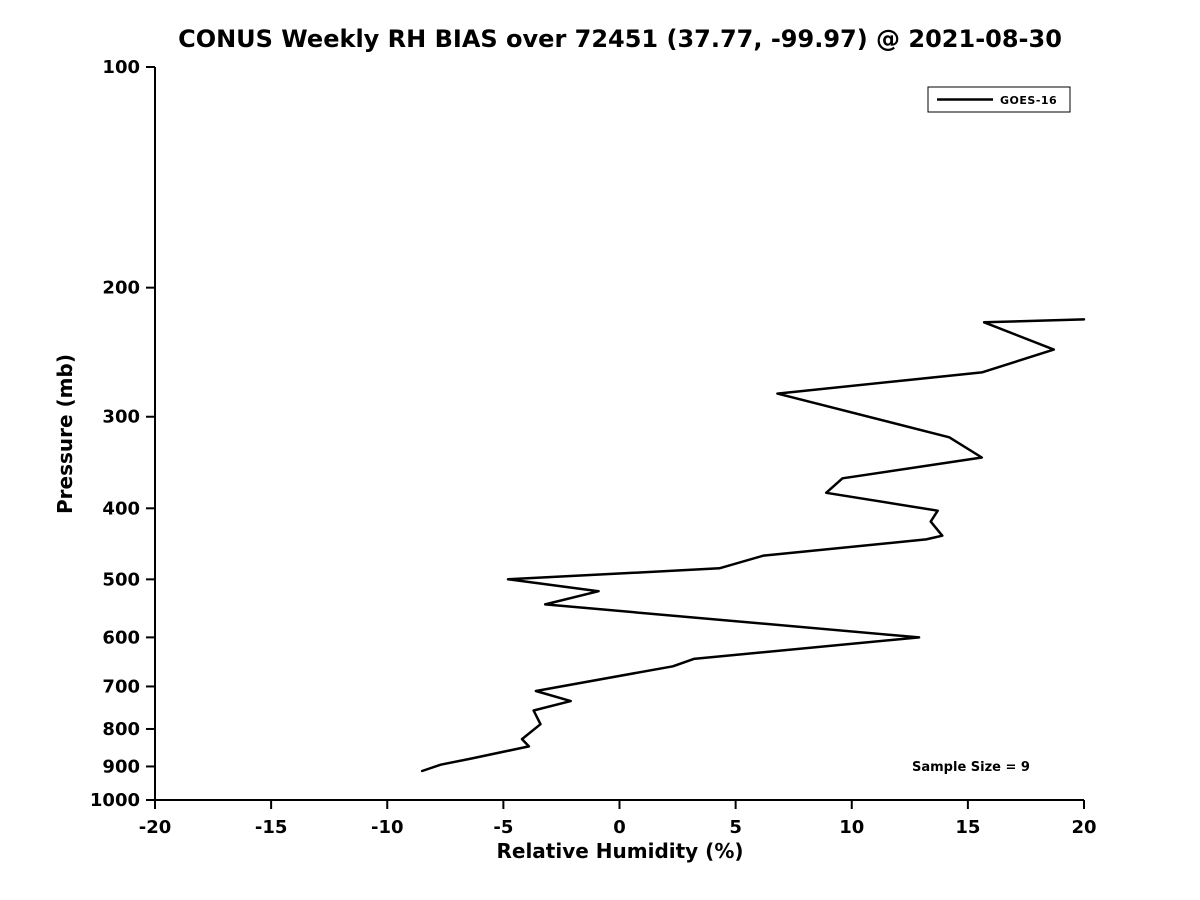 The width and height of the screenshot is (1200, 900). Describe the element at coordinates (121, 686) in the screenshot. I see `y-tick-label: 700` at that location.